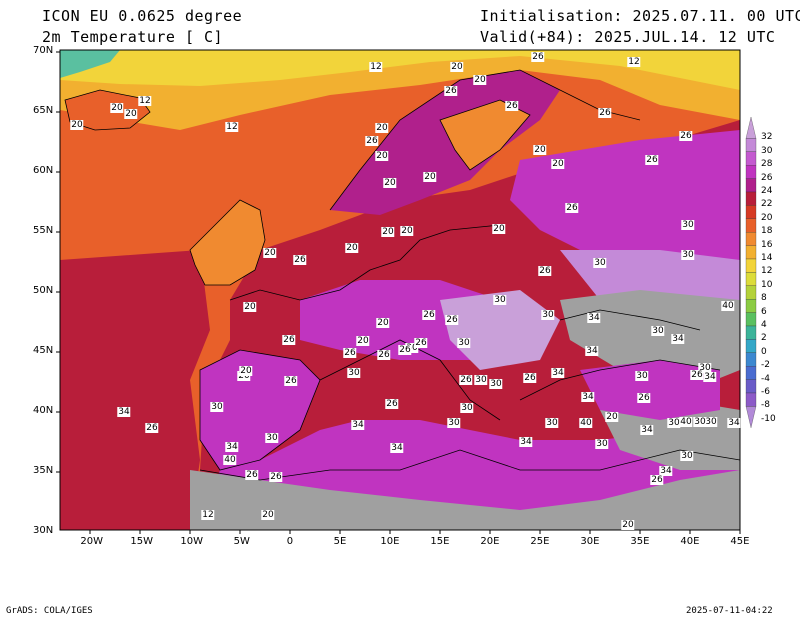 This screenshot has height=618, width=800. Describe the element at coordinates (764, 351) in the screenshot. I see `colorbar-label: 0` at that location.